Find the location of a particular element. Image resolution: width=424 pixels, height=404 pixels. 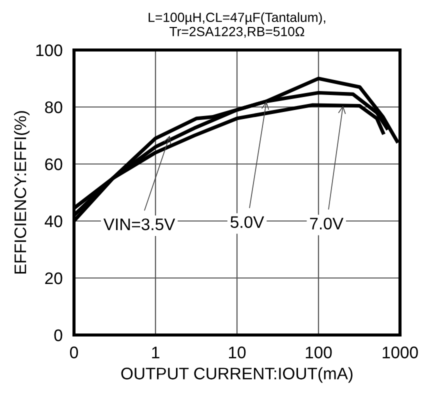

y-tick-label: 100 is located at coordinates (49, 50).